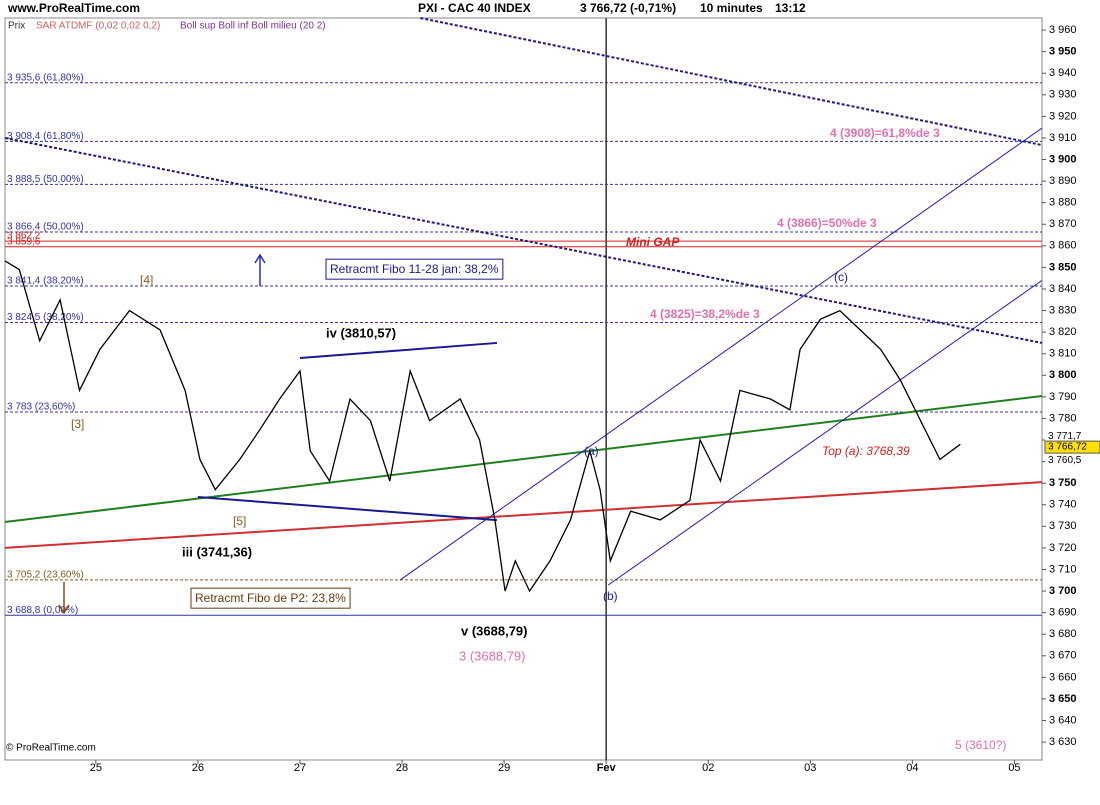  What do you see at coordinates (1063, 591) in the screenshot?
I see `y-tick-label: 3 700` at bounding box center [1063, 591].